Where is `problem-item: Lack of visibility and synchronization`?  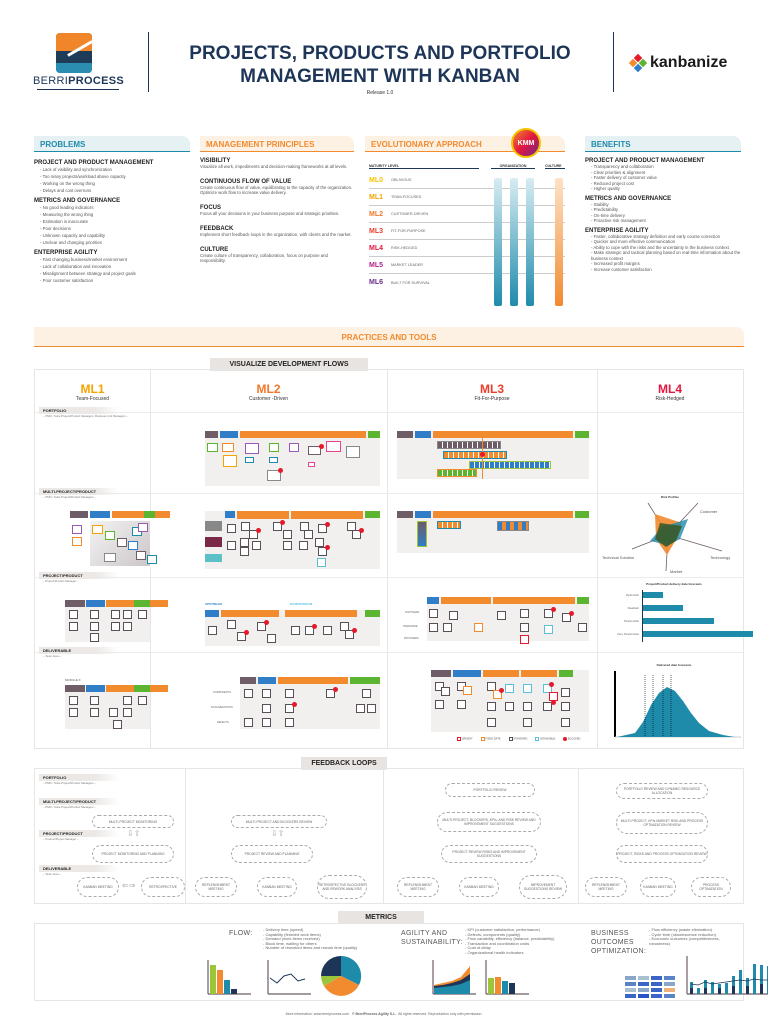
problem-item: Lack of visibility and synchronization is located at coordinates (112, 169).